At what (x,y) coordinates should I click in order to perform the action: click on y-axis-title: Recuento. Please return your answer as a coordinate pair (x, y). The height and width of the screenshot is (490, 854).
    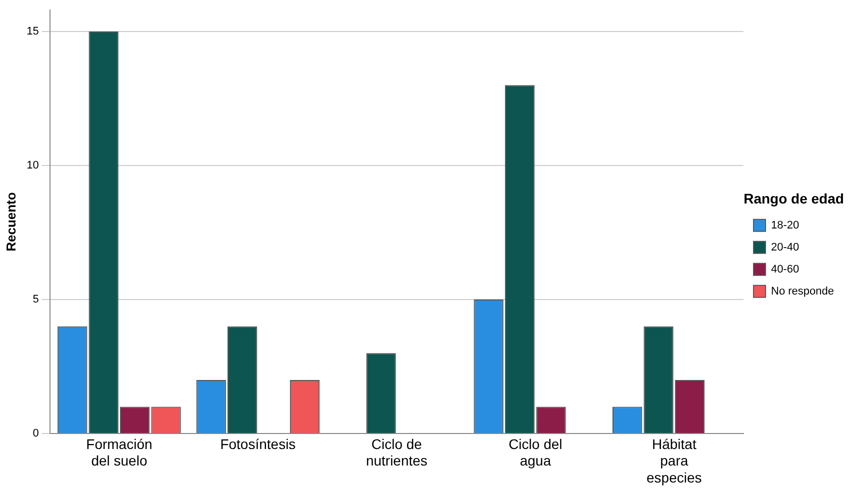
    Looking at the image, I should click on (10, 222).